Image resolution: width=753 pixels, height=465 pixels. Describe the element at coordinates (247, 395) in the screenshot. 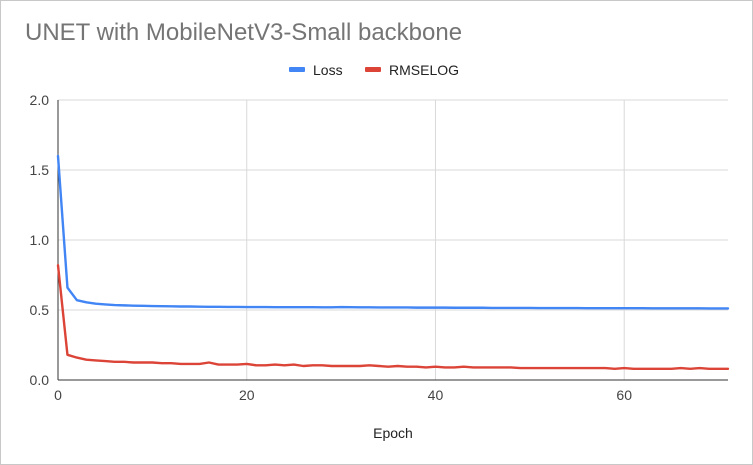

I see `x-tick-label: 20` at that location.